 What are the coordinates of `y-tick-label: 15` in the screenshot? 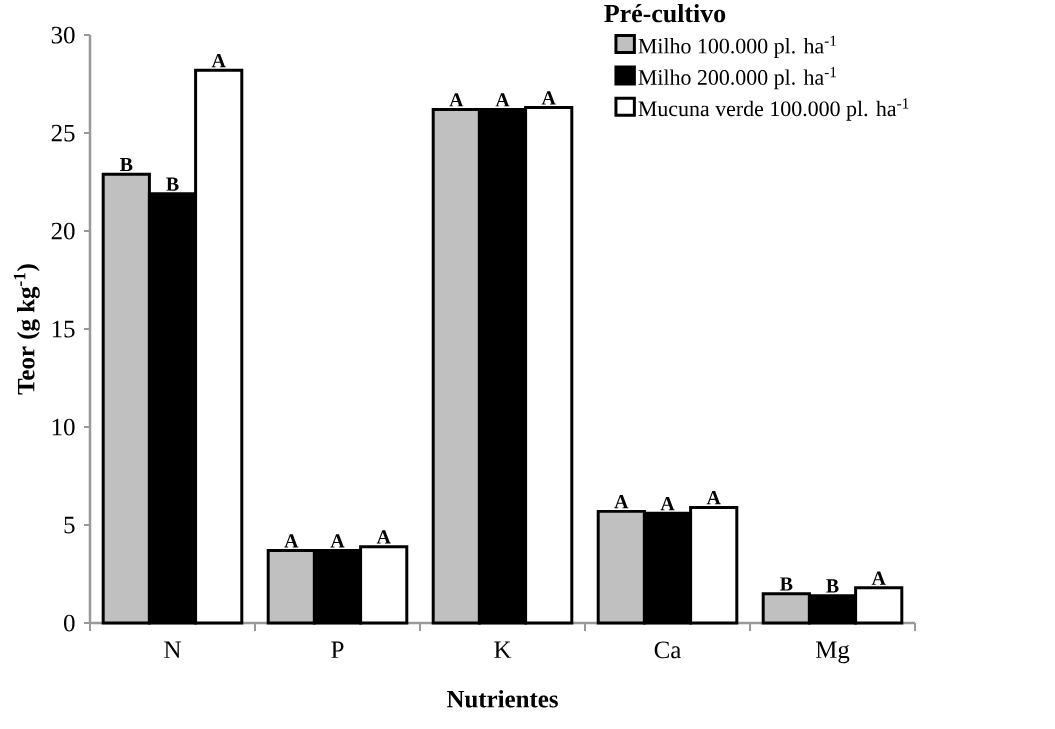 It's located at (63, 329).